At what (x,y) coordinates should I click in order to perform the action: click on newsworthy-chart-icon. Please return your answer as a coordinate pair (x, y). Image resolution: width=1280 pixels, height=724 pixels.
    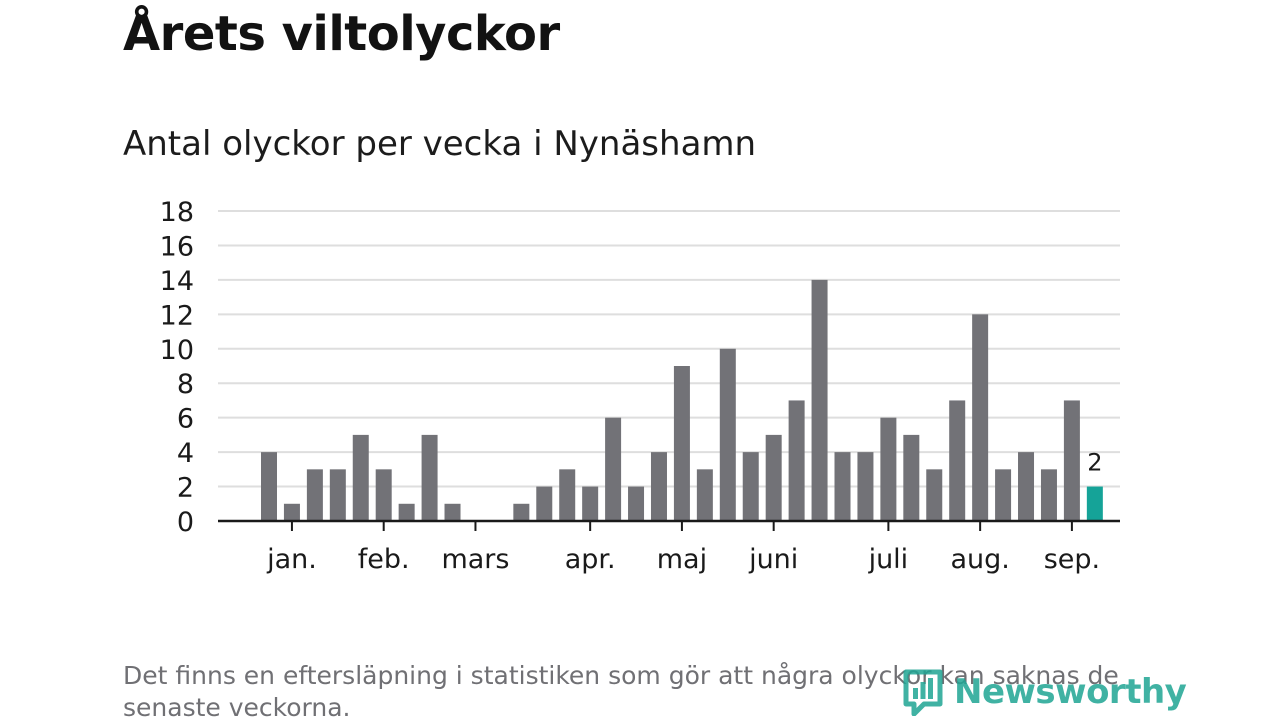
    Looking at the image, I should click on (923, 692).